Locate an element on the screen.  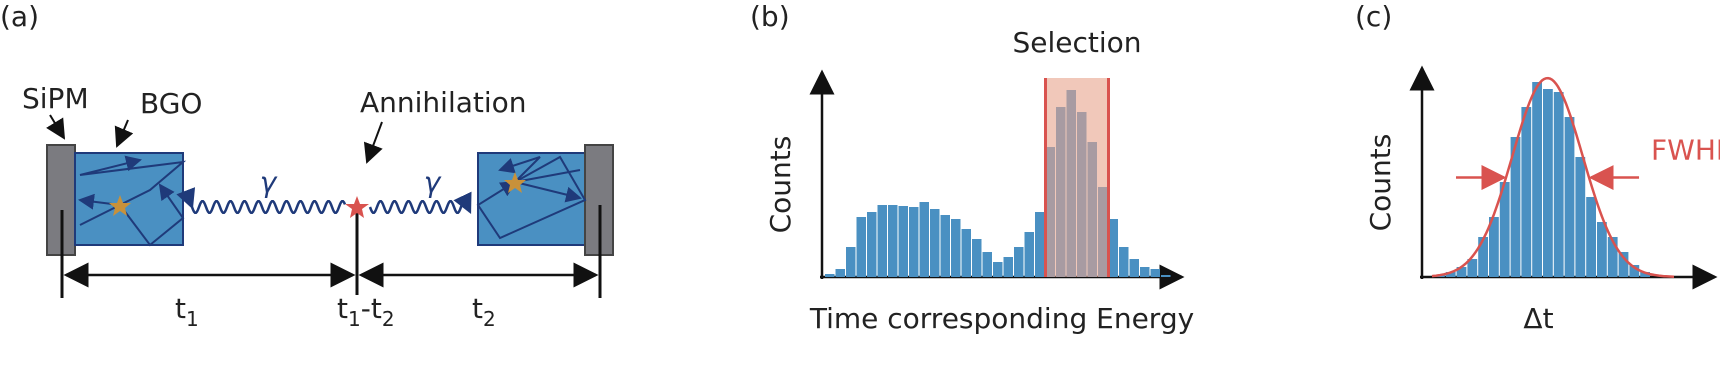
fwhm-label: FWHM is located at coordinates (1685, 150).